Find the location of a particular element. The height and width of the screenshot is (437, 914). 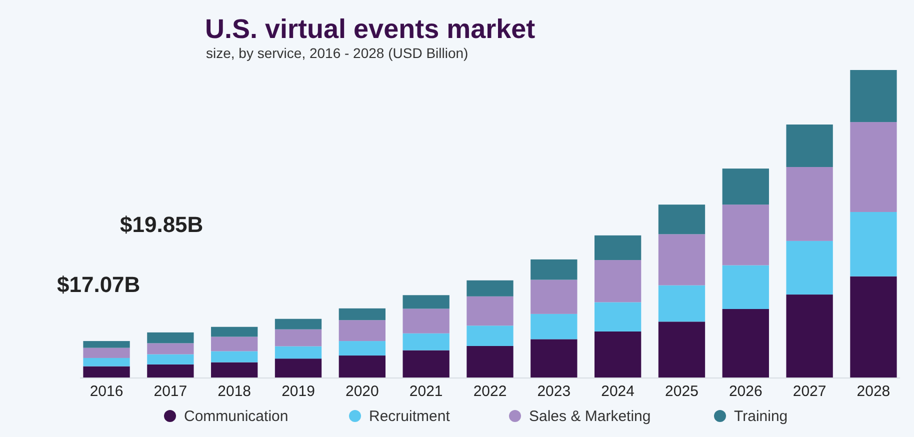

annotation: $17.07B is located at coordinates (98, 284).